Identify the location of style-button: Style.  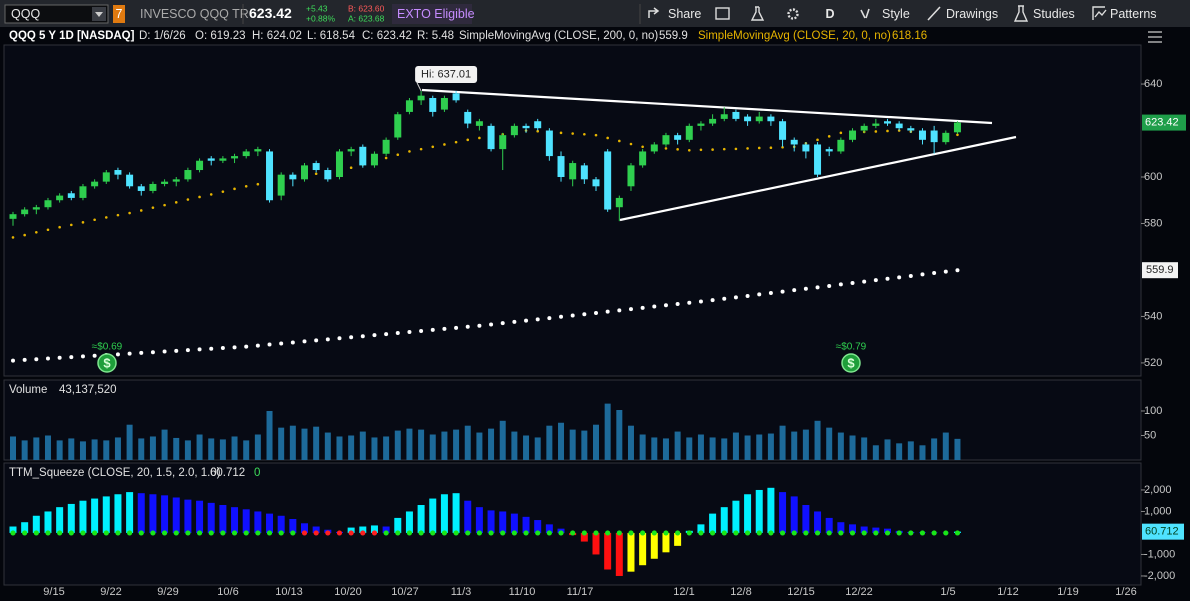
(896, 14).